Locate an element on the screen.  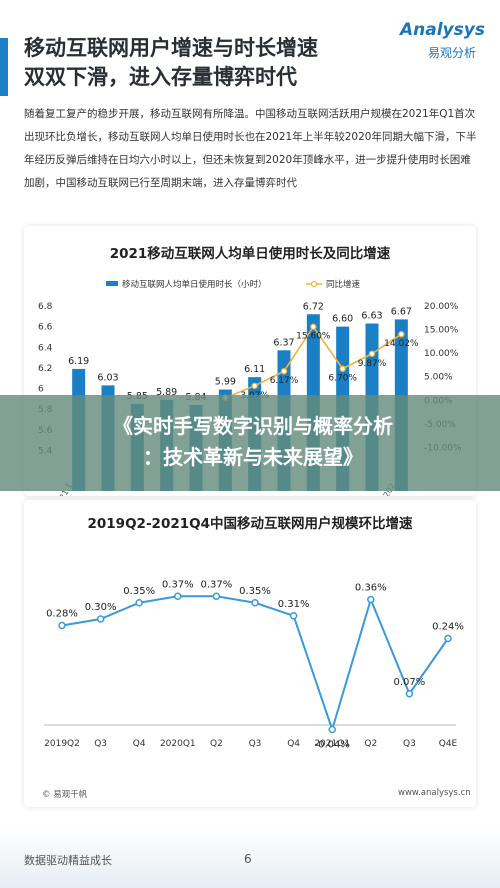
legend-line-marker is located at coordinates (314, 284).